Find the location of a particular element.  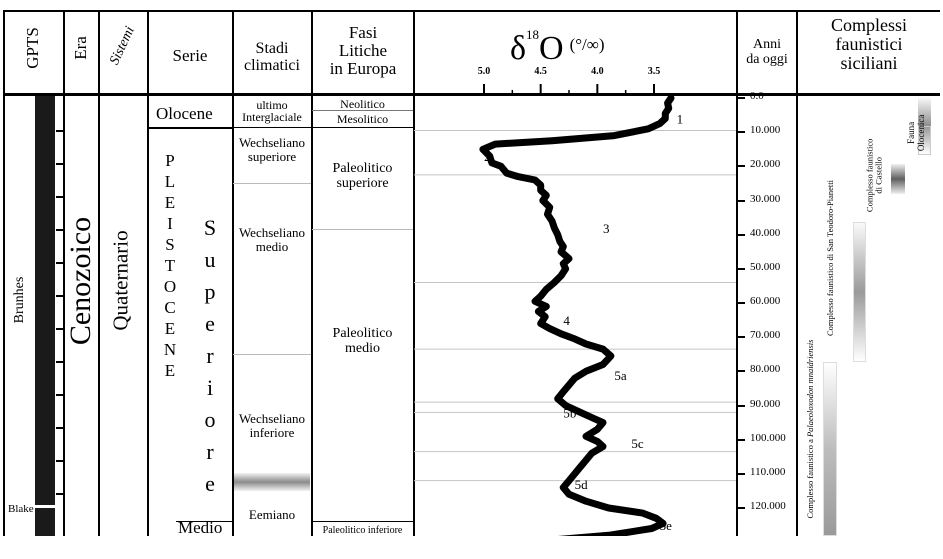

fauna-olocenica-label: Fauna Olocenica is located at coordinates (916, 133).